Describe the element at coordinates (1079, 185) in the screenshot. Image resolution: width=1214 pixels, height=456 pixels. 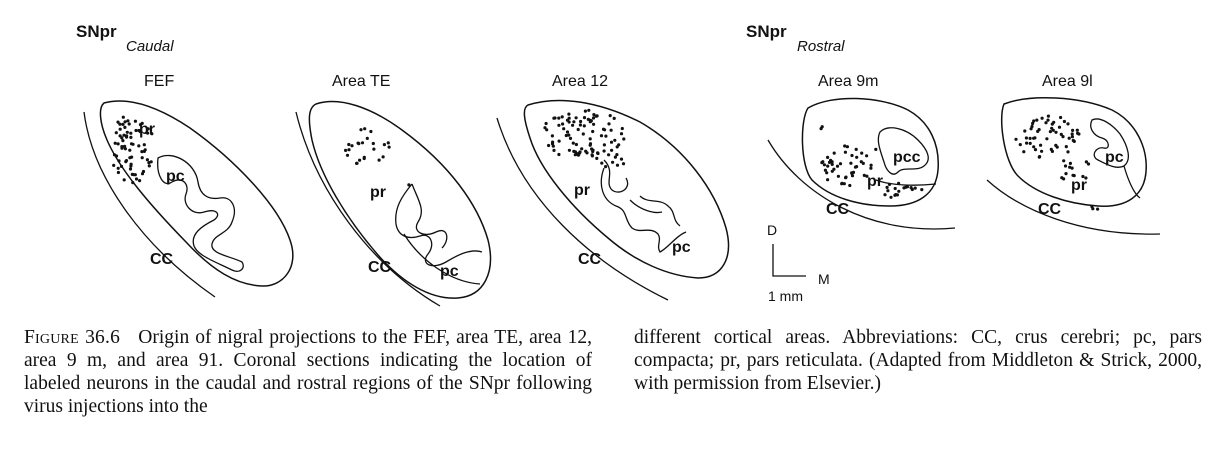
I see `pr-label: pr` at that location.